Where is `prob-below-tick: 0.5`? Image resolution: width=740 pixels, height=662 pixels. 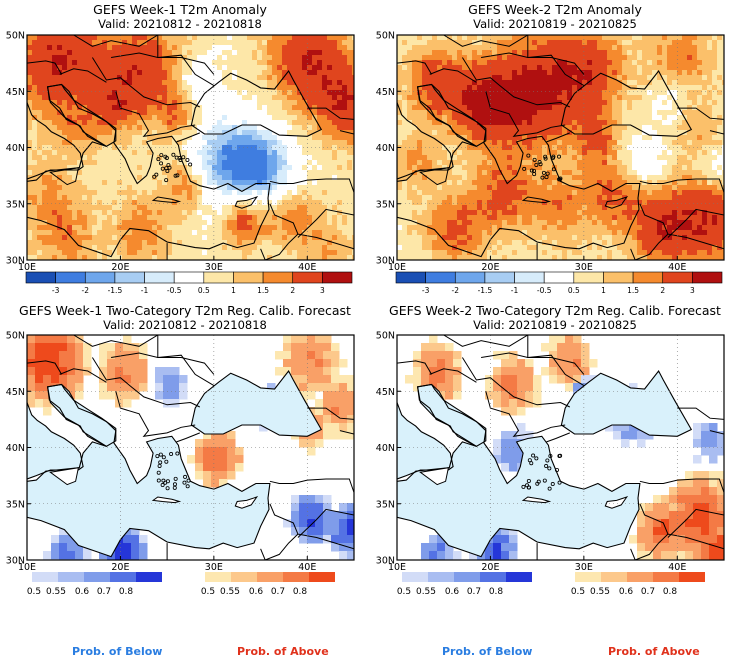
prob-below-tick: 0.5 is located at coordinates (34, 592).